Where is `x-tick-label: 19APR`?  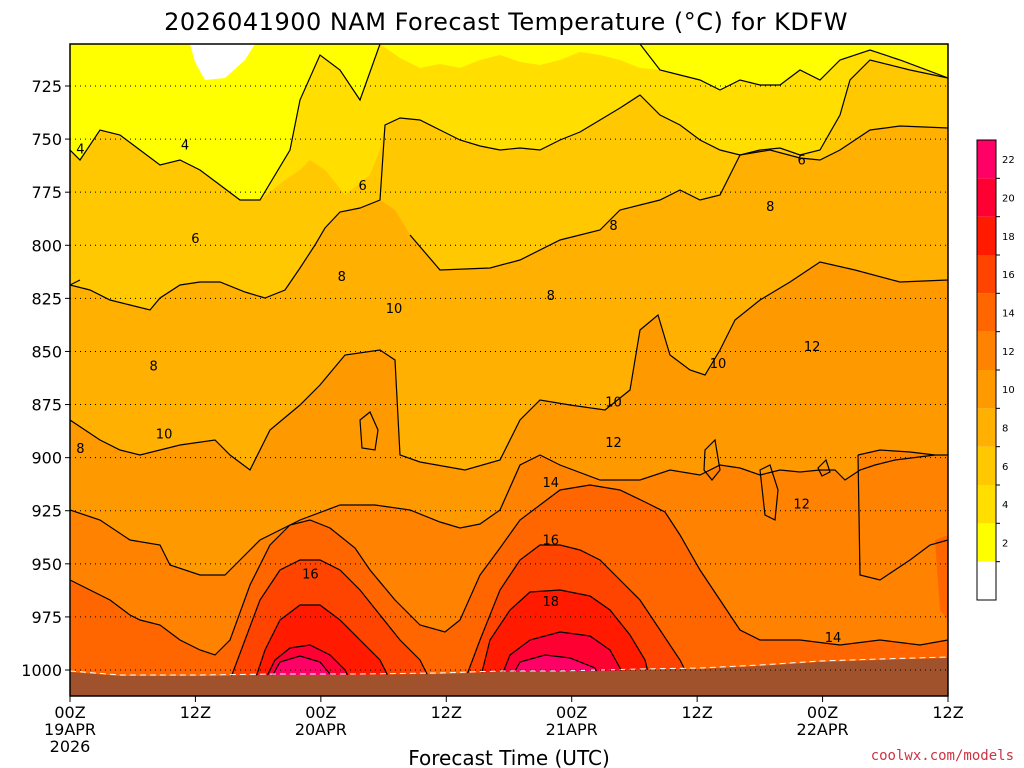
x-tick-label: 19APR is located at coordinates (70, 729).